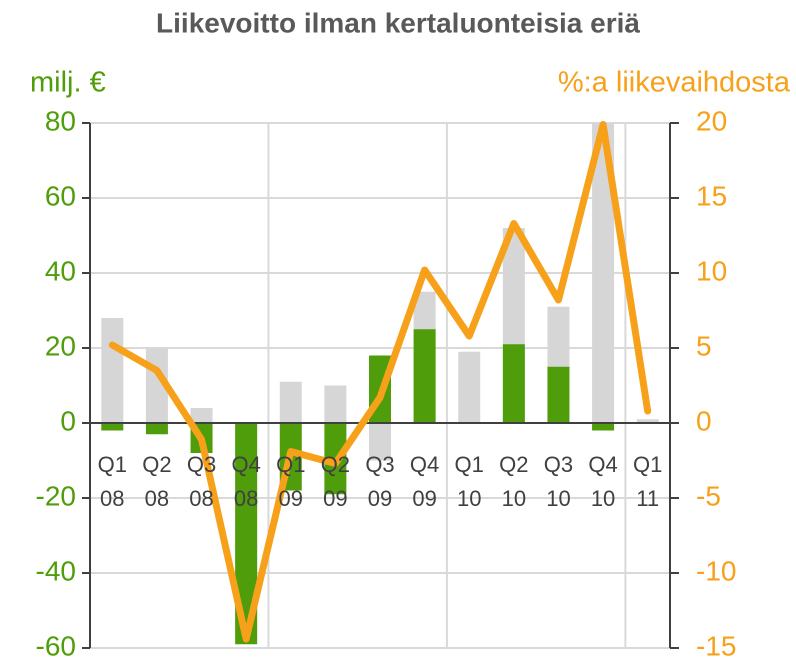 This screenshot has height=663, width=796. Describe the element at coordinates (56, 495) in the screenshot. I see `y-tick-label: -20` at that location.